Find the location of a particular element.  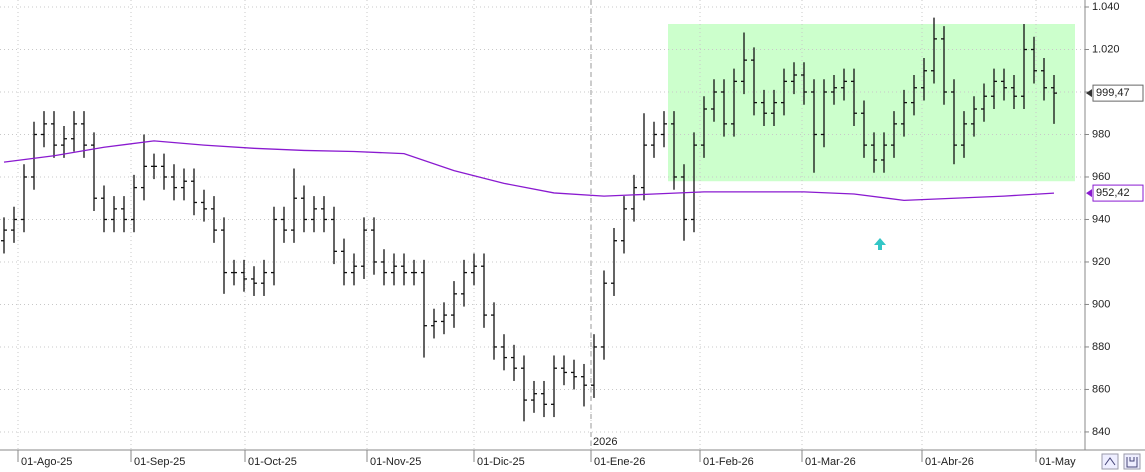

last-price-label: 999,47 is located at coordinates (1113, 93).